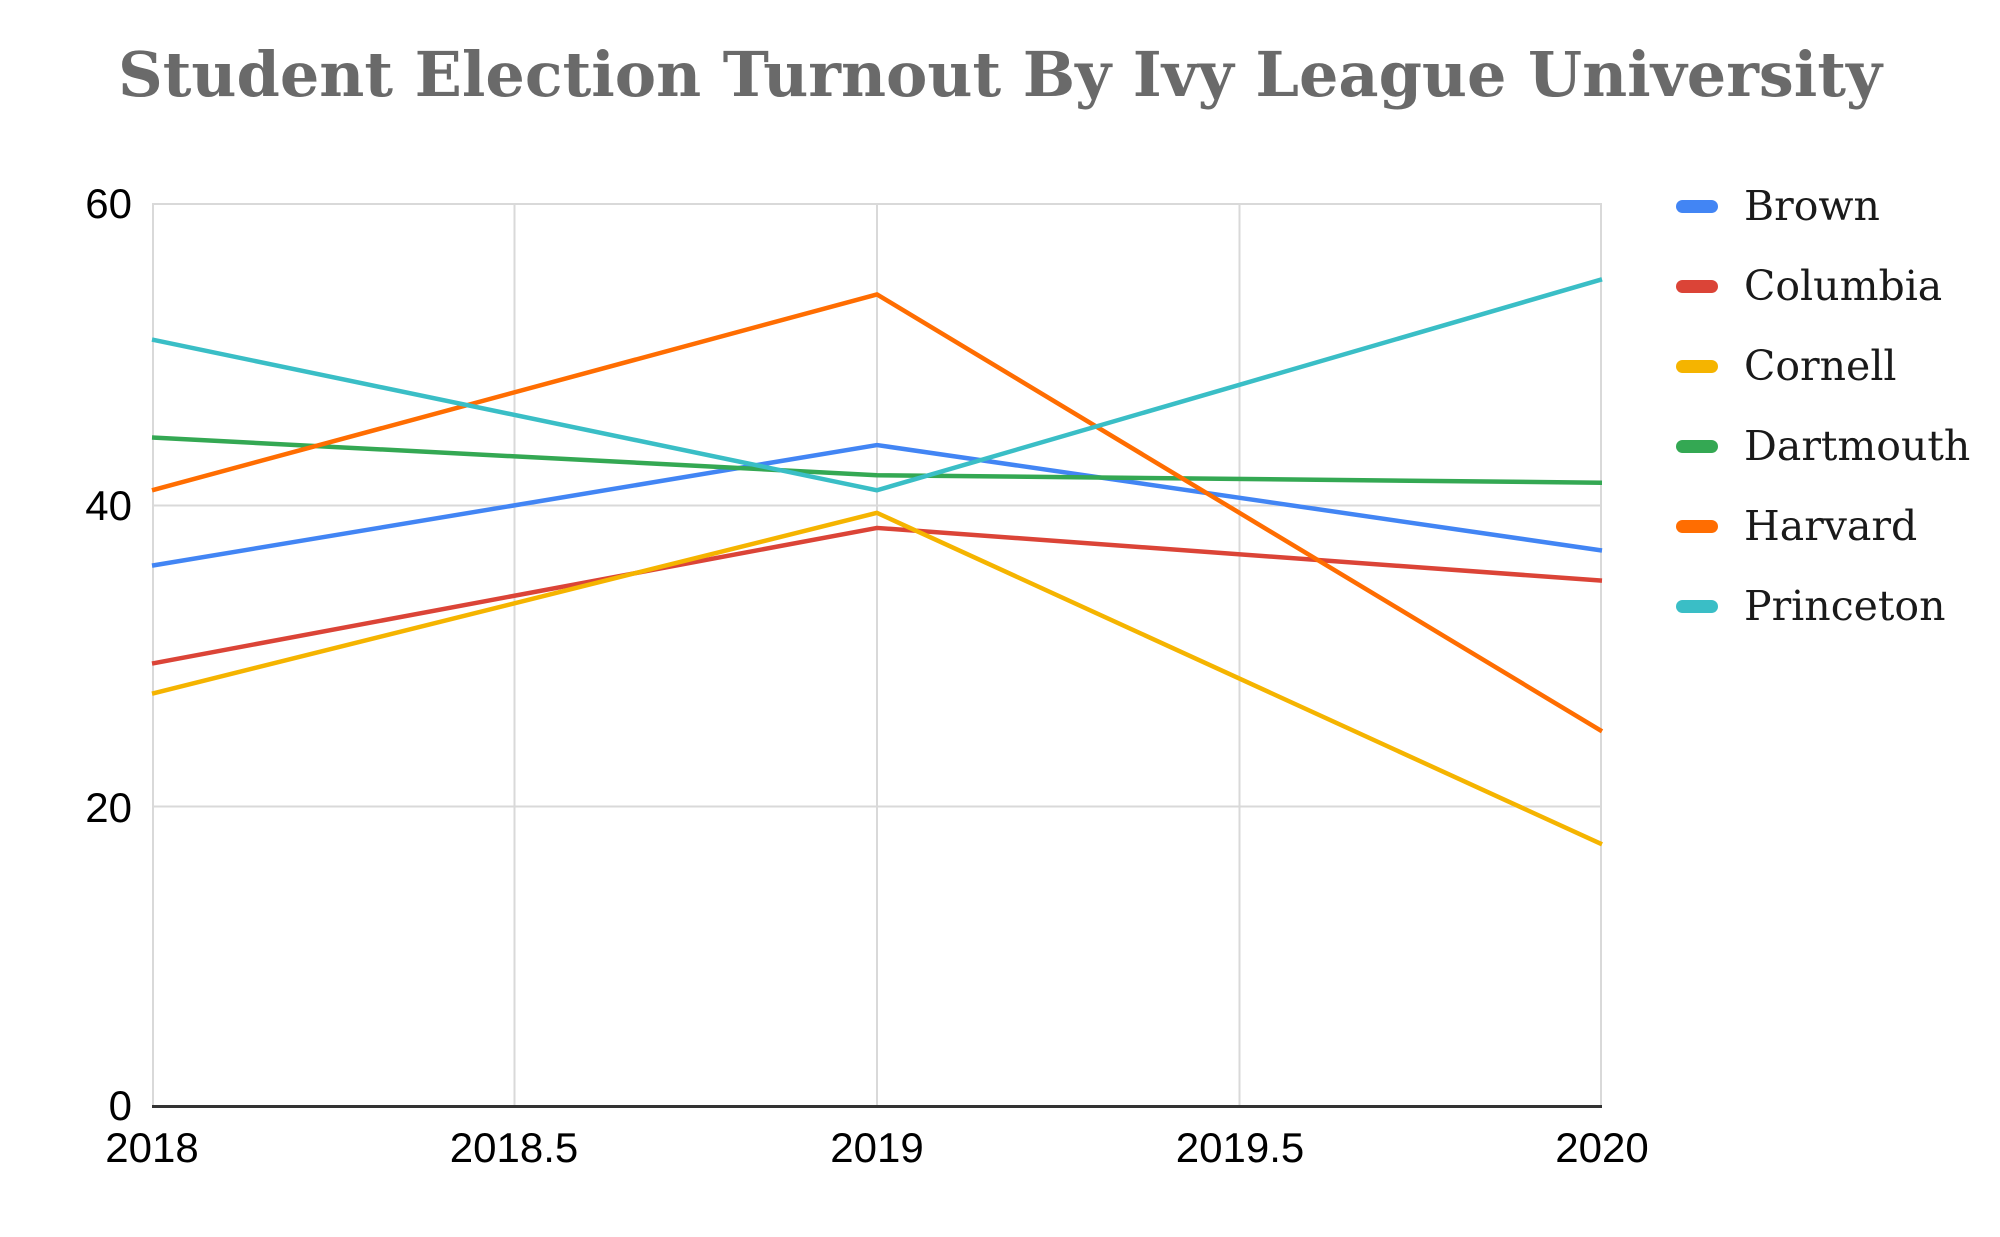 Image resolution: width=2000 pixels, height=1237 pixels. Describe the element at coordinates (108, 203) in the screenshot. I see `y-axis-tick-60: 60` at that location.